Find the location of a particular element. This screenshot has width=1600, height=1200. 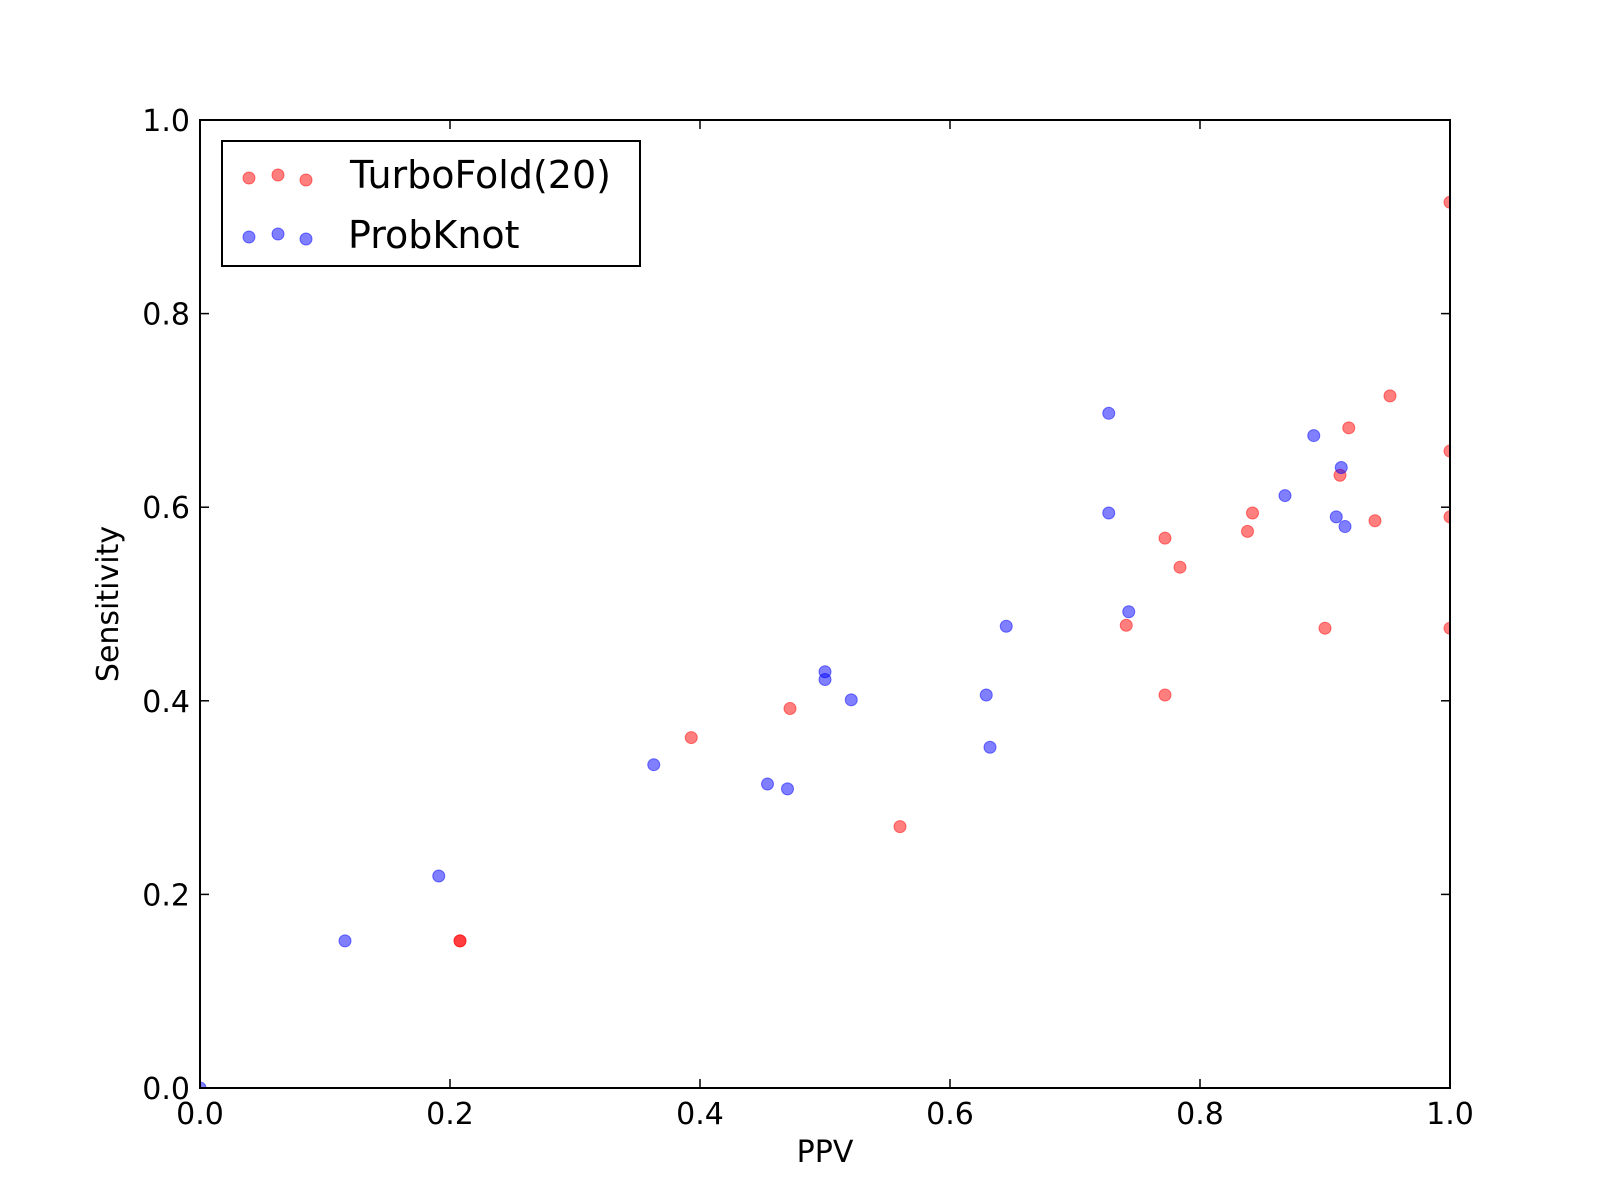

x-tick-label: 0.0 is located at coordinates (200, 1114).